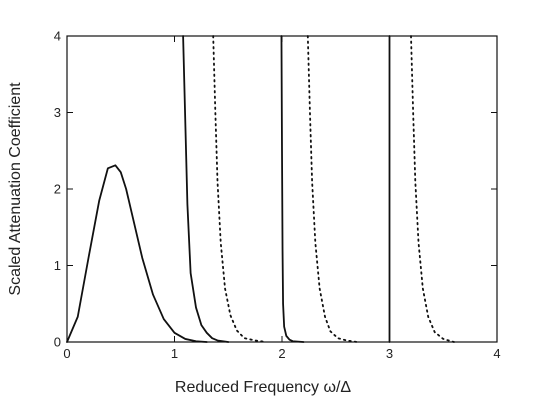  What do you see at coordinates (263, 387) in the screenshot?
I see `x-axis-label: Reduced Frequency ω/Δ` at bounding box center [263, 387].